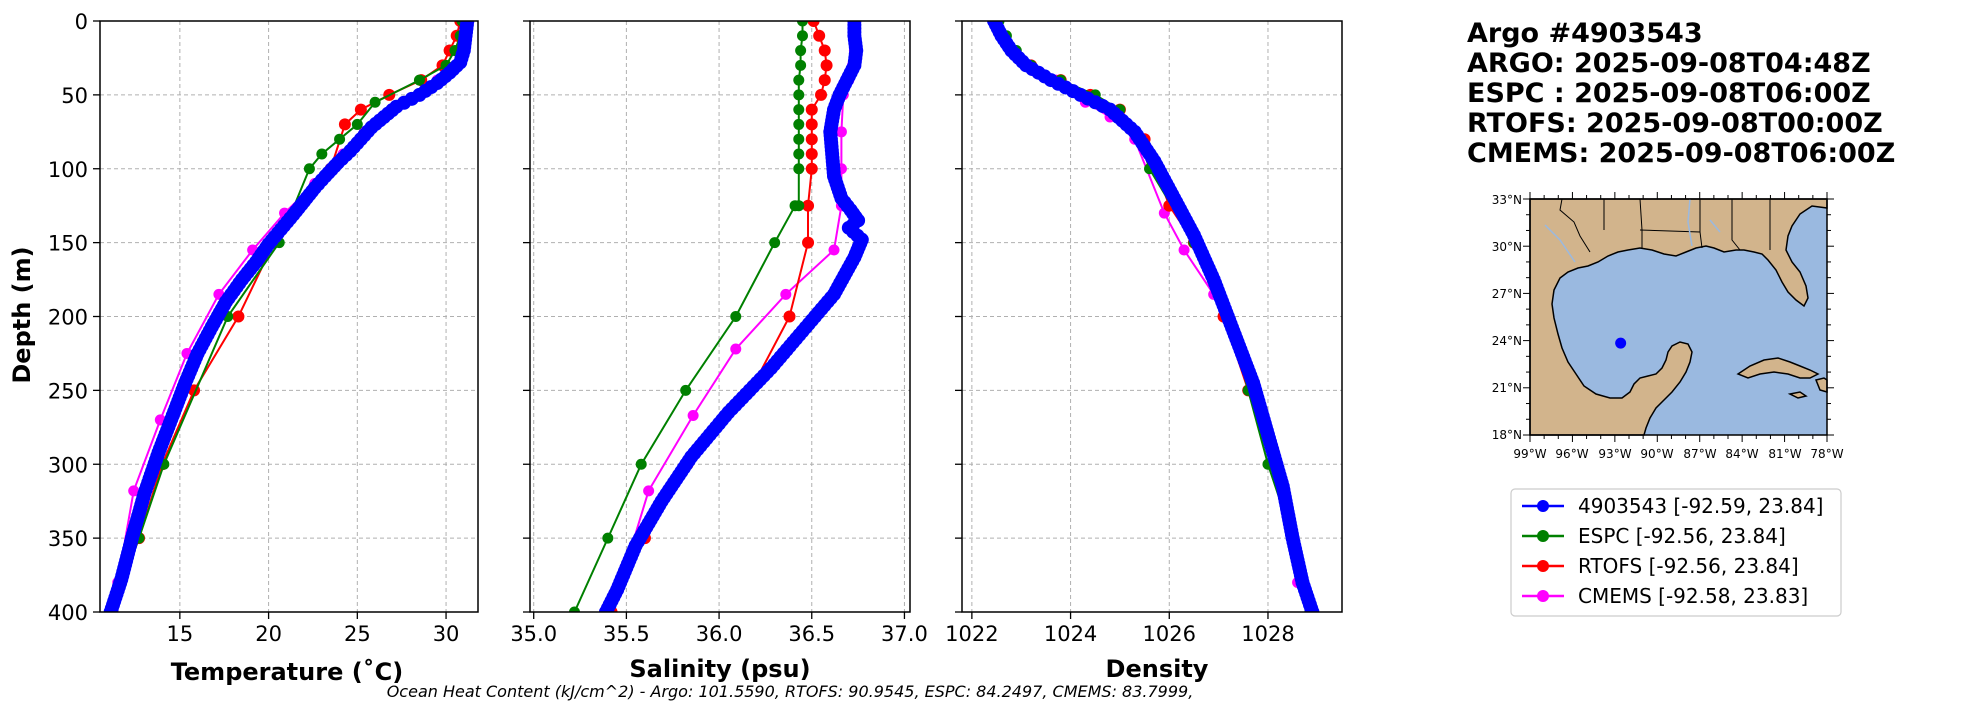 This screenshot has height=712, width=1967. I want to click on map-land-jamaica, so click(1797, 395).